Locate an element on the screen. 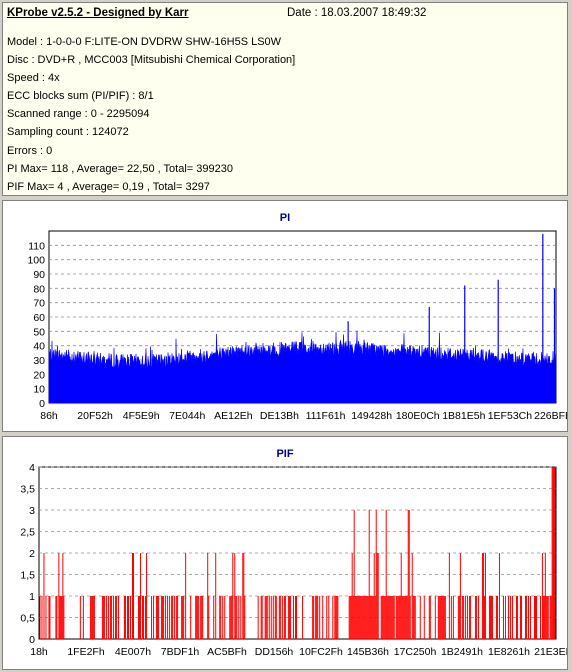 This screenshot has width=572, height=672. x-tick-label: 149428h is located at coordinates (371, 416).